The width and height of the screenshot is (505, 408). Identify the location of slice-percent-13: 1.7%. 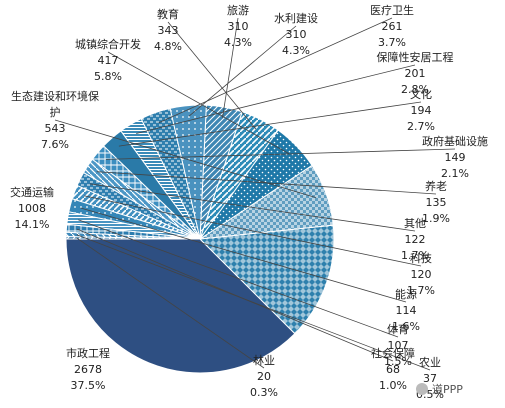
(421, 290).